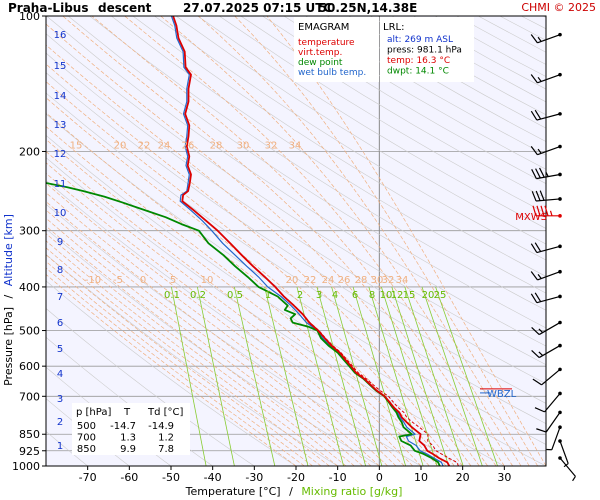  I want to click on temperature-tick-label: -30, so click(254, 477).